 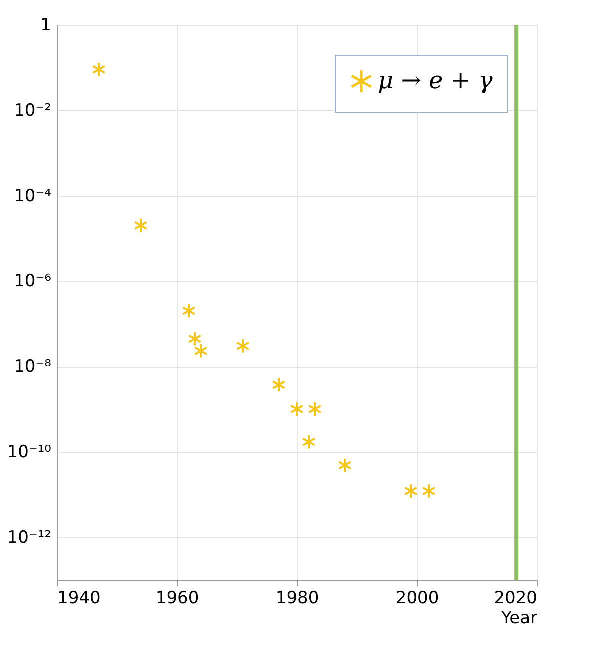 What do you see at coordinates (418, 598) in the screenshot?
I see `x-tick-label: 2000` at bounding box center [418, 598].